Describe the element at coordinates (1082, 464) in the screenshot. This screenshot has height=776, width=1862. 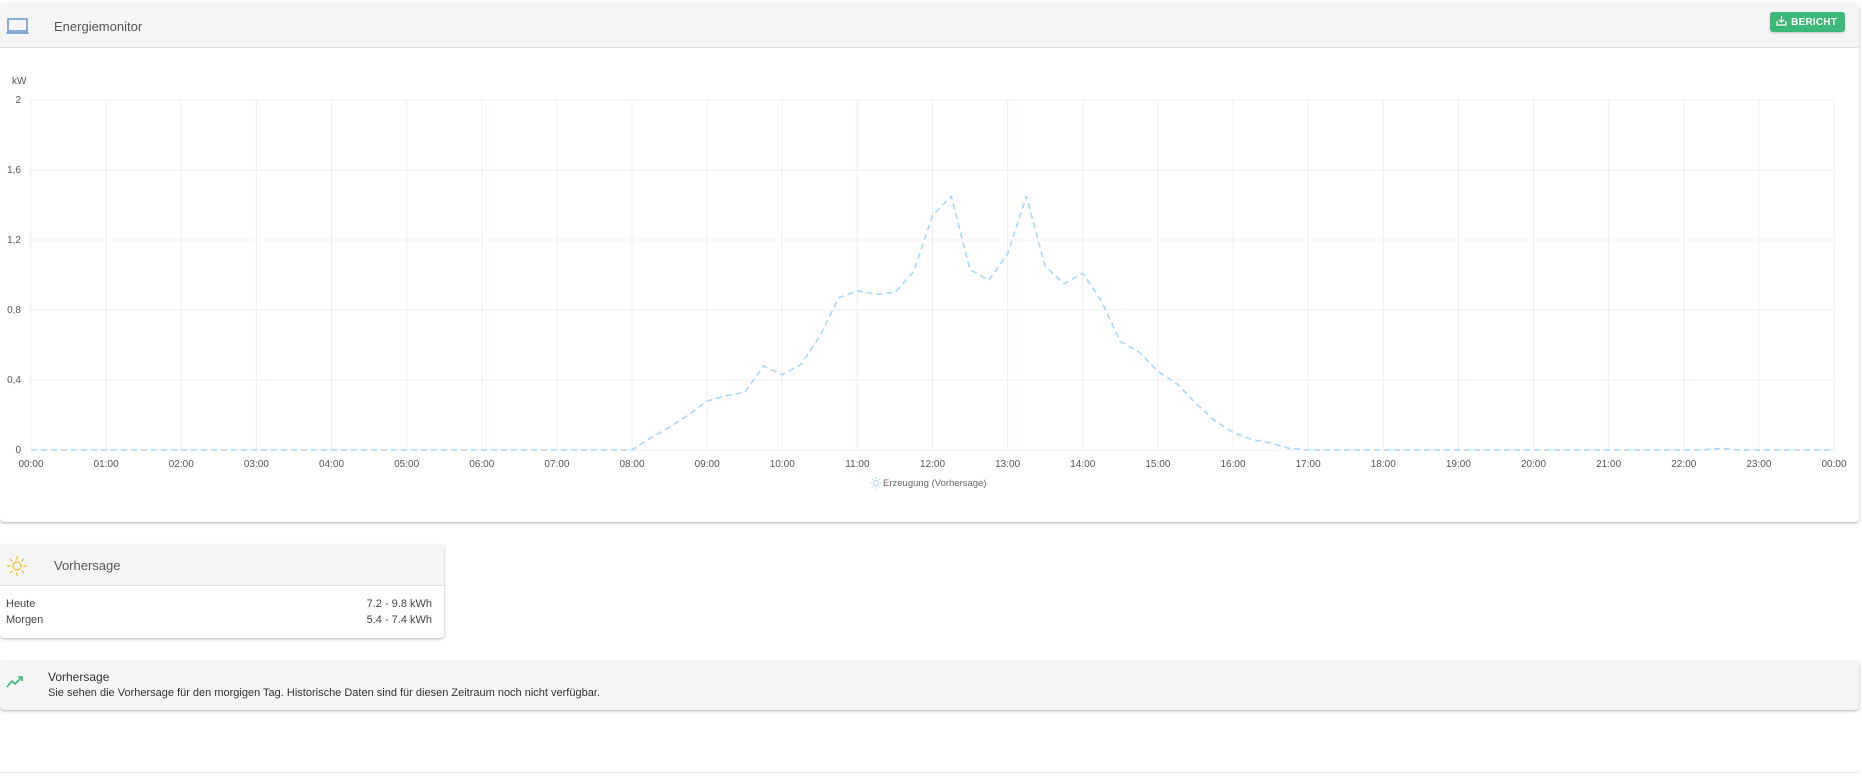
I see `x-tick-label: 14:00` at that location.